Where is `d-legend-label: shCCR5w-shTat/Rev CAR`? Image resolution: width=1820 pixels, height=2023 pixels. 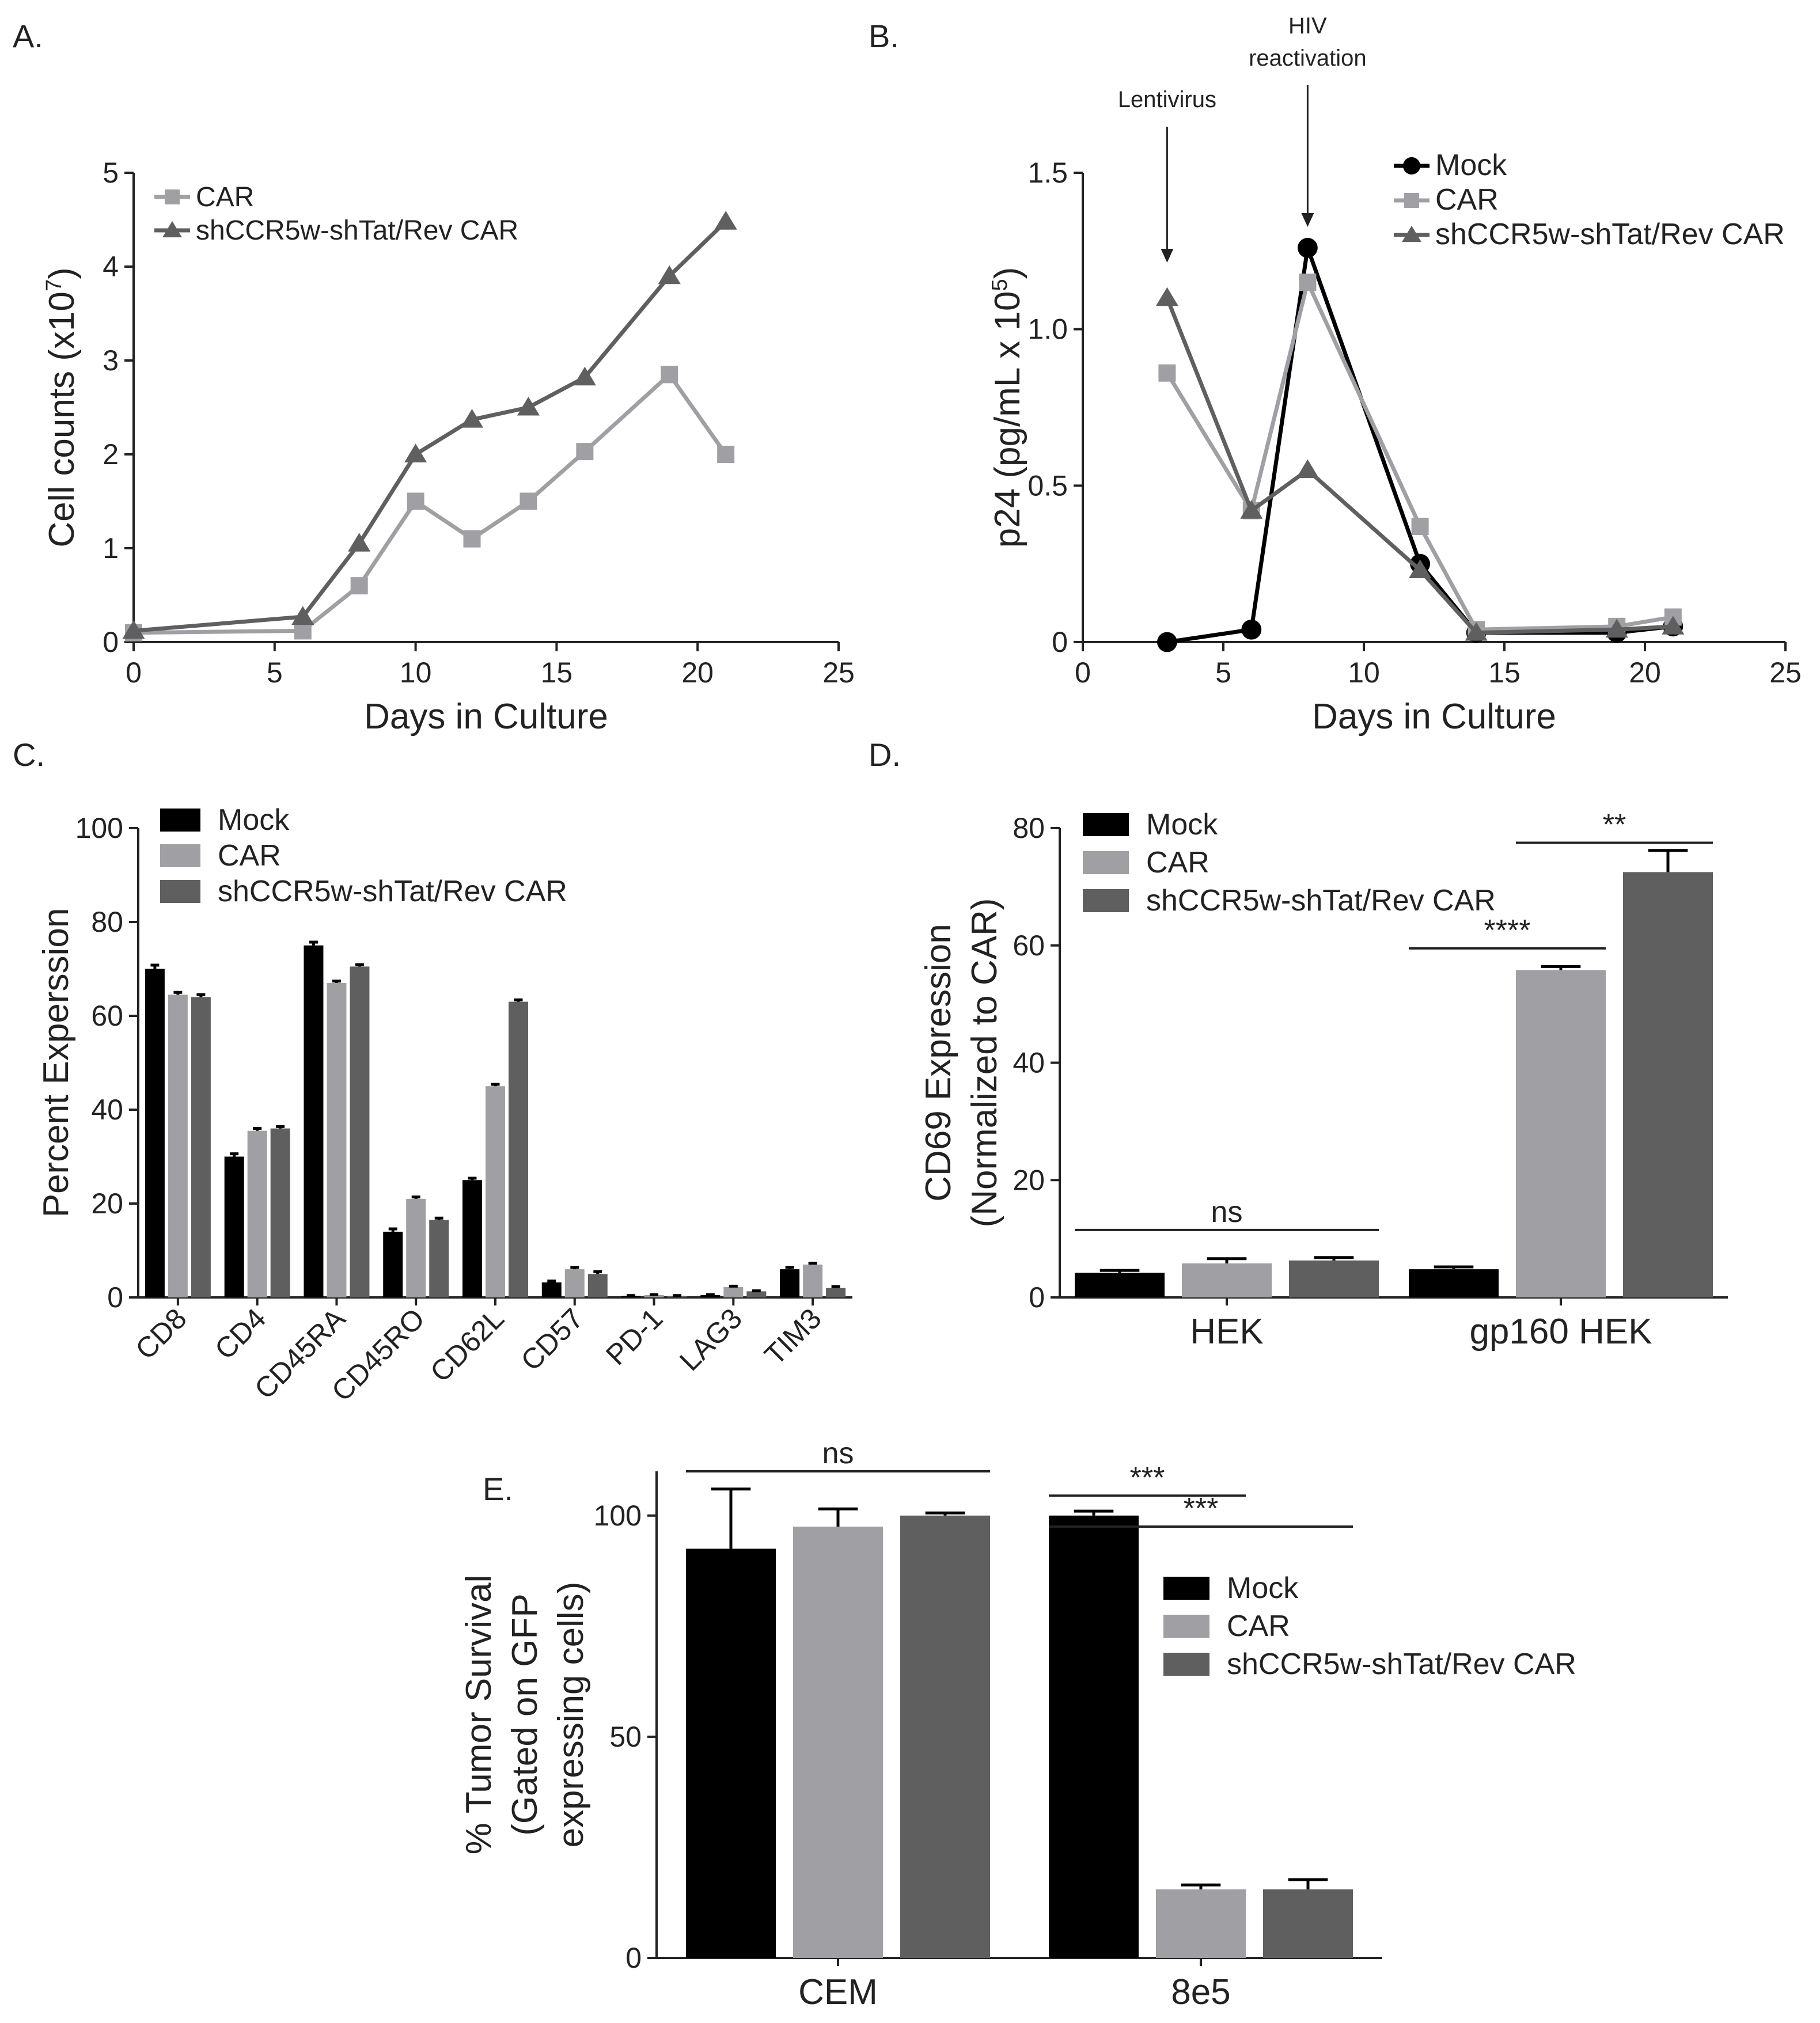 d-legend-label: shCCR5w-shTat/Rev CAR is located at coordinates (1321, 901).